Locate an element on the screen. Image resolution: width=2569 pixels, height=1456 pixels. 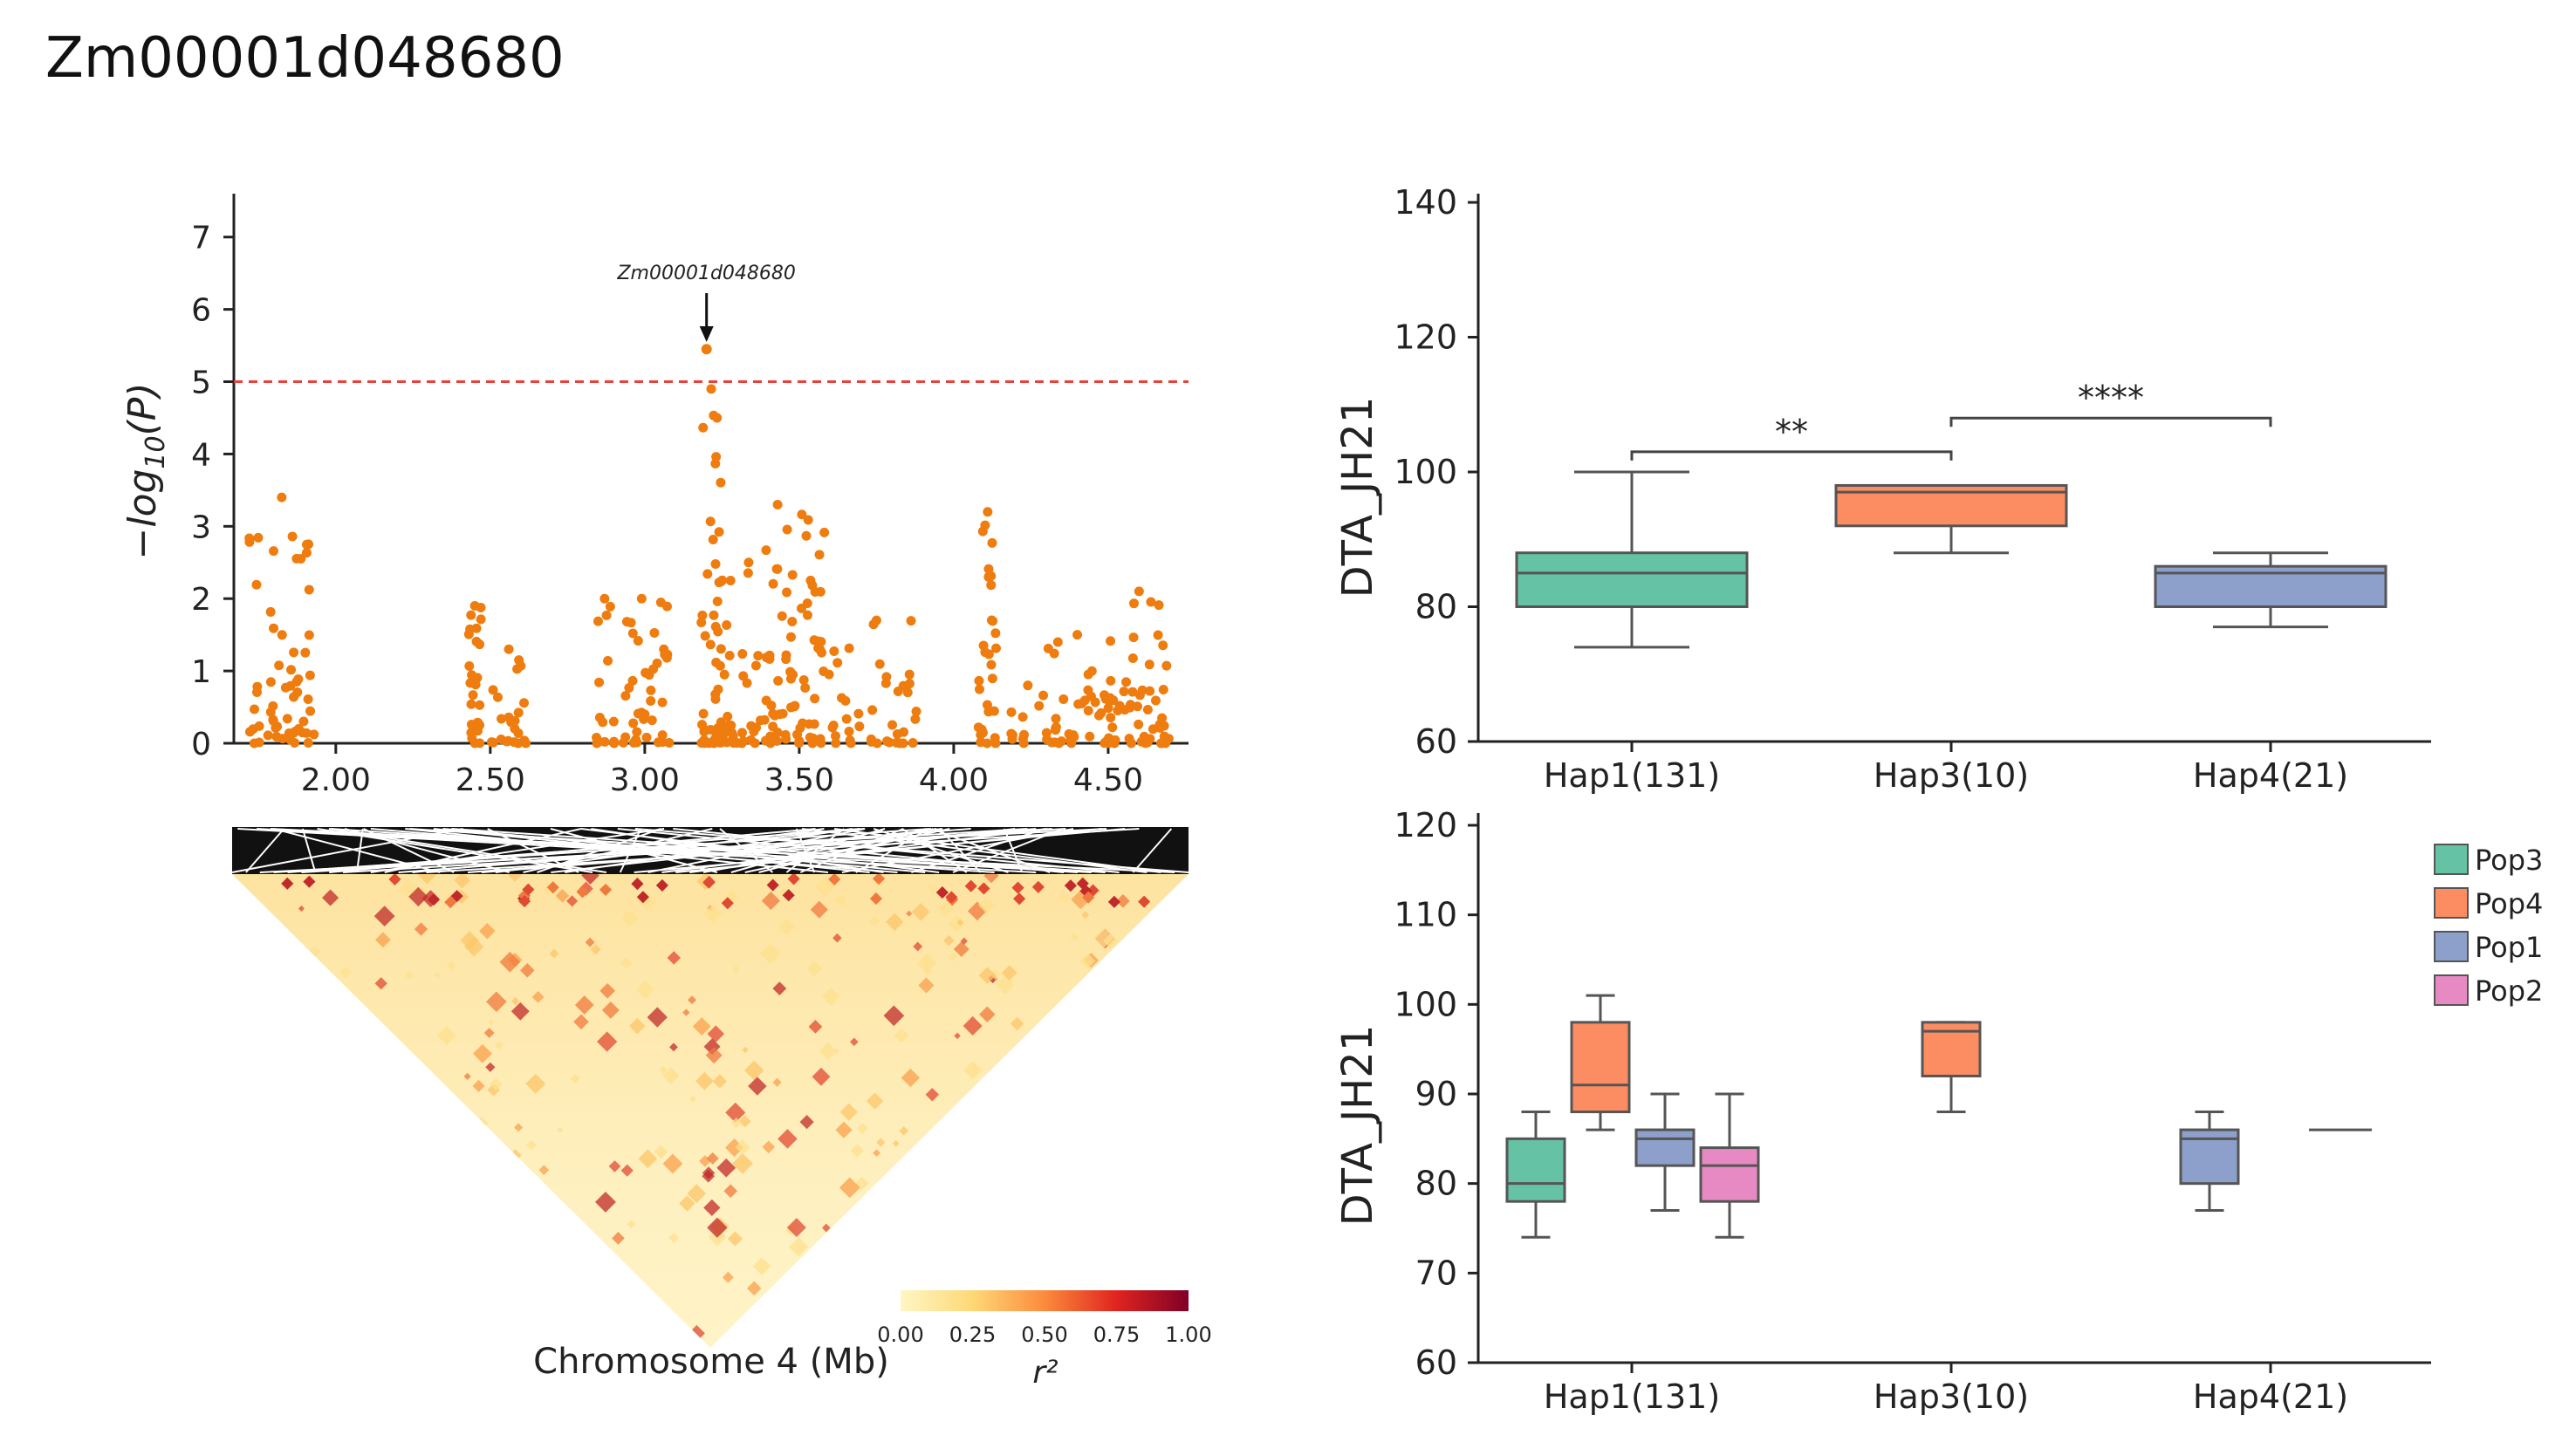
gene-annotation-arrowhead is located at coordinates (707, 334).